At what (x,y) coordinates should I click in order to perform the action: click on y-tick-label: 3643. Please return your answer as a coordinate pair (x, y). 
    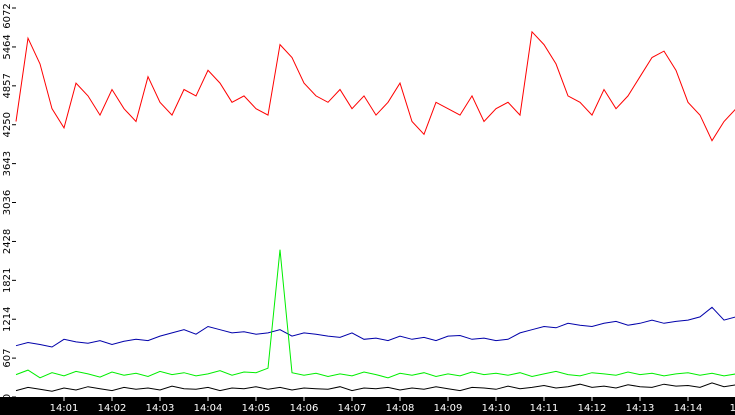
    Looking at the image, I should click on (7, 163).